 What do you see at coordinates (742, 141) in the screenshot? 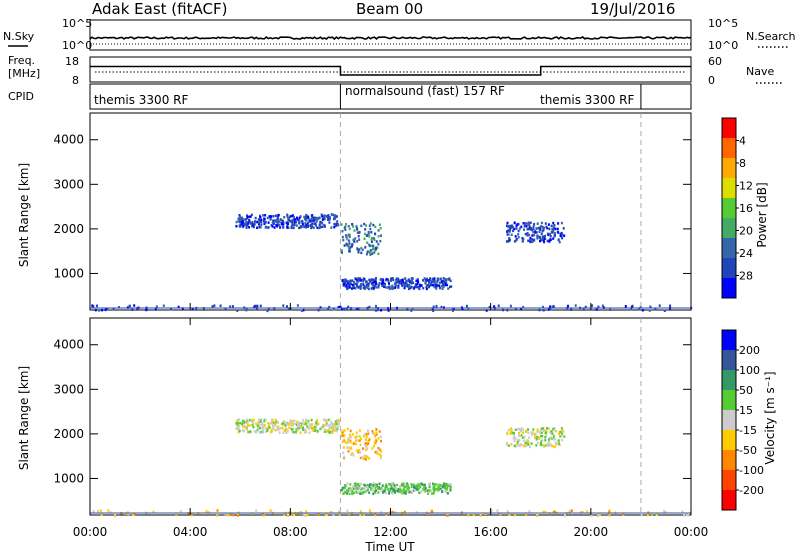
I see `power-colorbar-tick-label-0: 4` at bounding box center [742, 141].